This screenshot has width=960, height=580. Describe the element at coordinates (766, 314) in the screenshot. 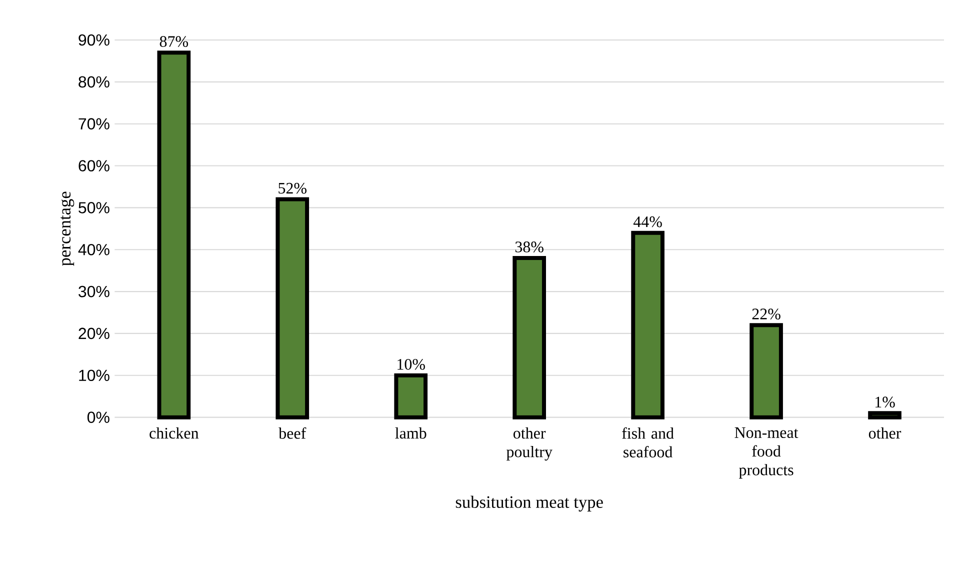

I see `data-label: 22%` at that location.